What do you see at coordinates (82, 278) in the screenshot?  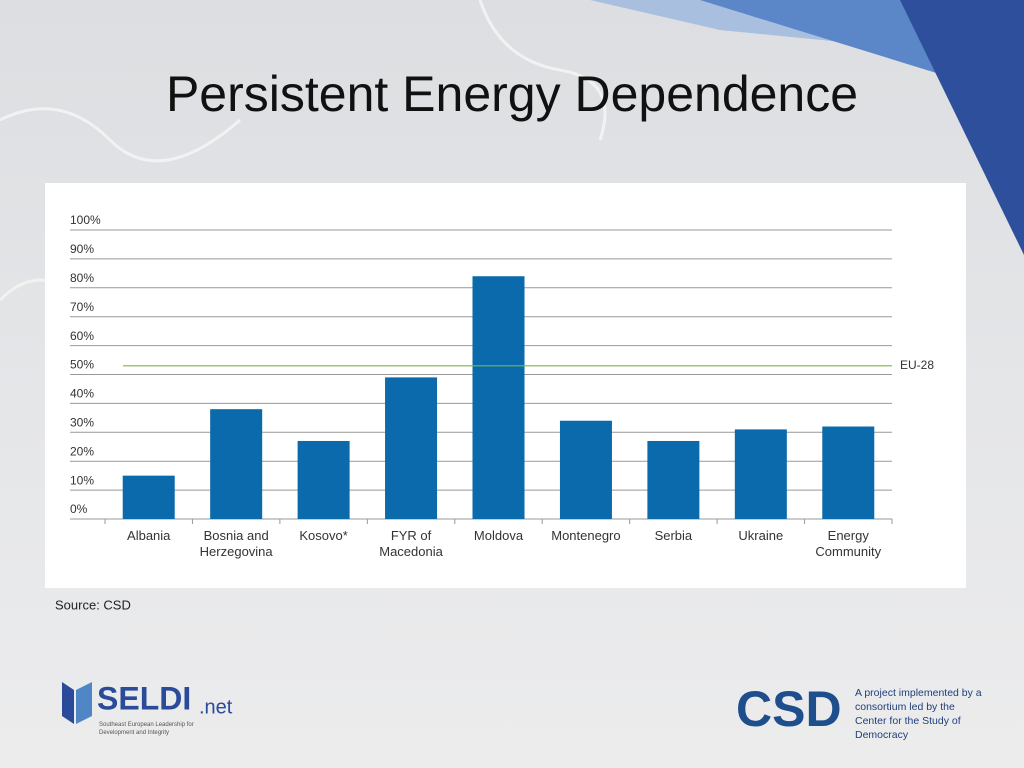 I see `y-tick-label: 80%` at bounding box center [82, 278].